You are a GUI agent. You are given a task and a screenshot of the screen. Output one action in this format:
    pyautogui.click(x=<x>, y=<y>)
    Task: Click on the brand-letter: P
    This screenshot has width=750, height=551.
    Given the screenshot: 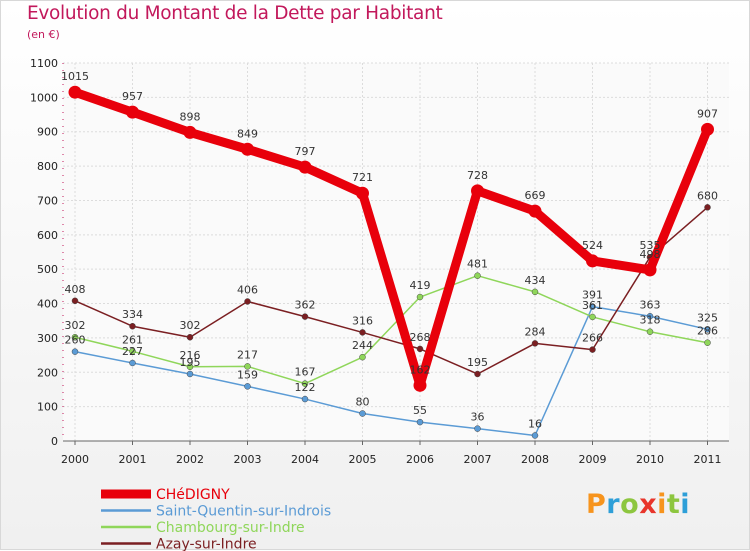 What is the action you would take?
    pyautogui.click(x=596, y=504)
    